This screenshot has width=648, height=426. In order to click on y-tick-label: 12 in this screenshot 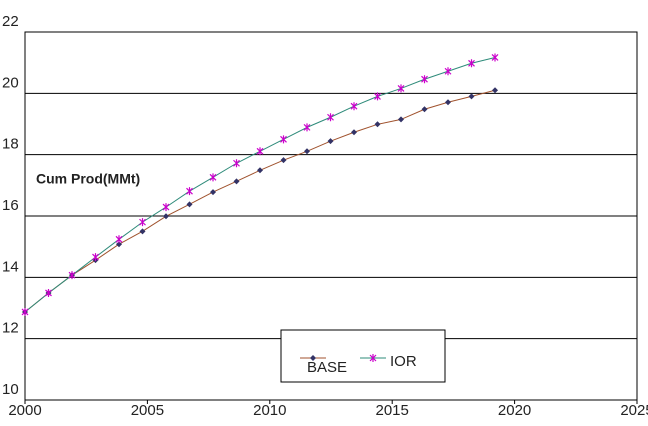, I will do `click(10, 328)`.